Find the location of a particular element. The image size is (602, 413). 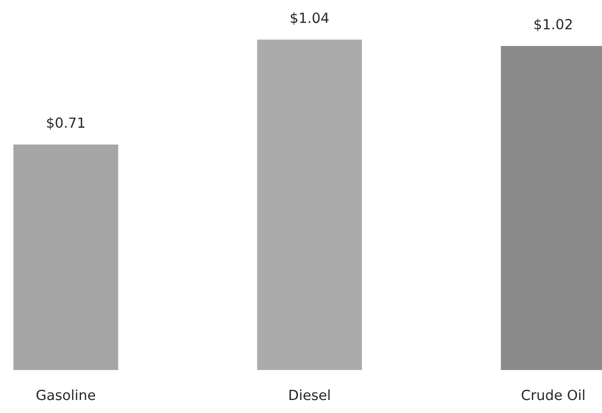

data-label: $0.71 is located at coordinates (65, 123).